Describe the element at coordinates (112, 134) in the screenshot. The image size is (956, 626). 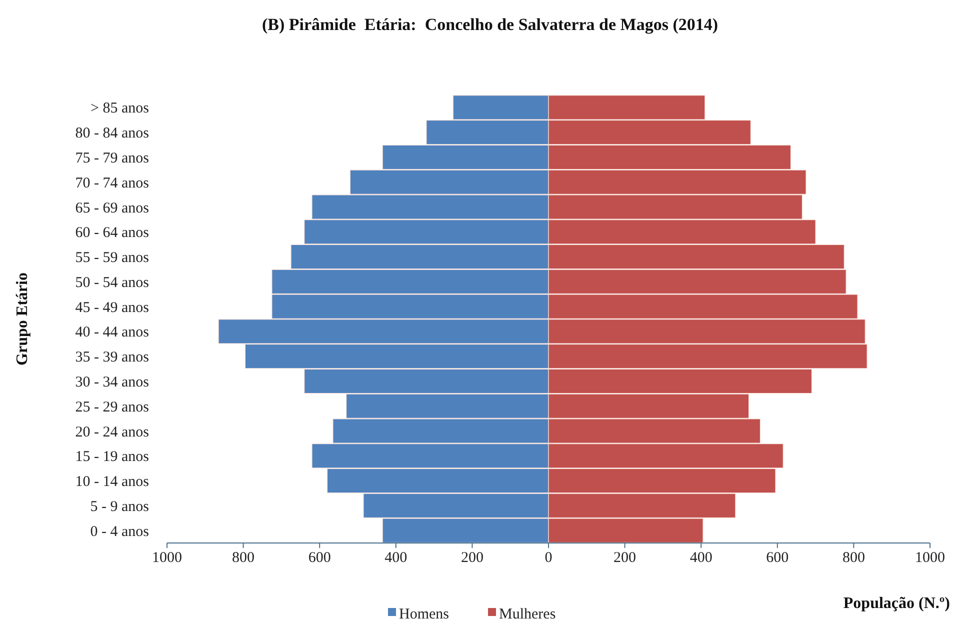
I see `y-tick-label: 80 - 84 anos` at that location.